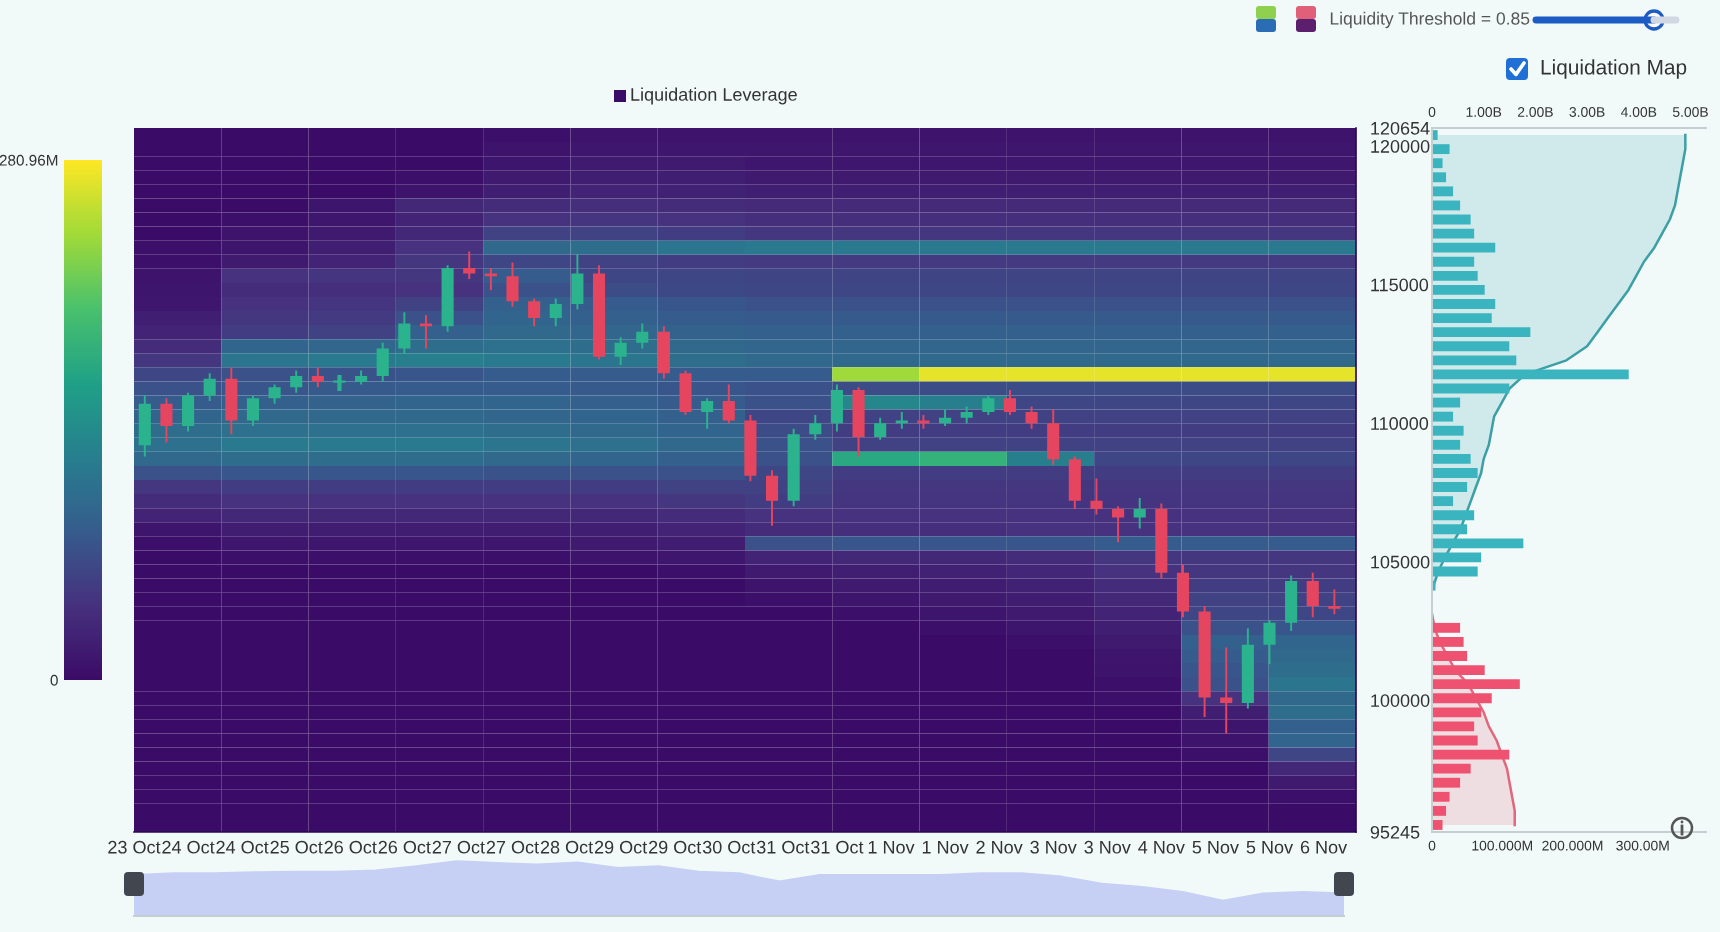  I want to click on y-tick-label: 120000, so click(1400, 146).